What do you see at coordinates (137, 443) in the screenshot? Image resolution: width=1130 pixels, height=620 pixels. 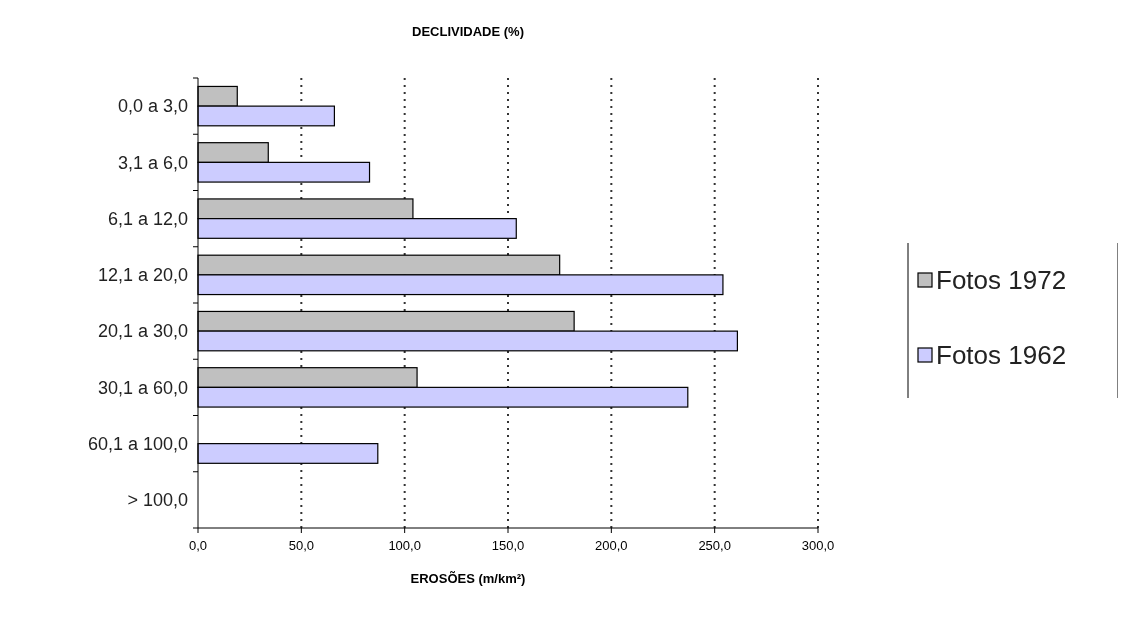 I see `y-tick-label: 60,1 a 100,0` at bounding box center [137, 443].